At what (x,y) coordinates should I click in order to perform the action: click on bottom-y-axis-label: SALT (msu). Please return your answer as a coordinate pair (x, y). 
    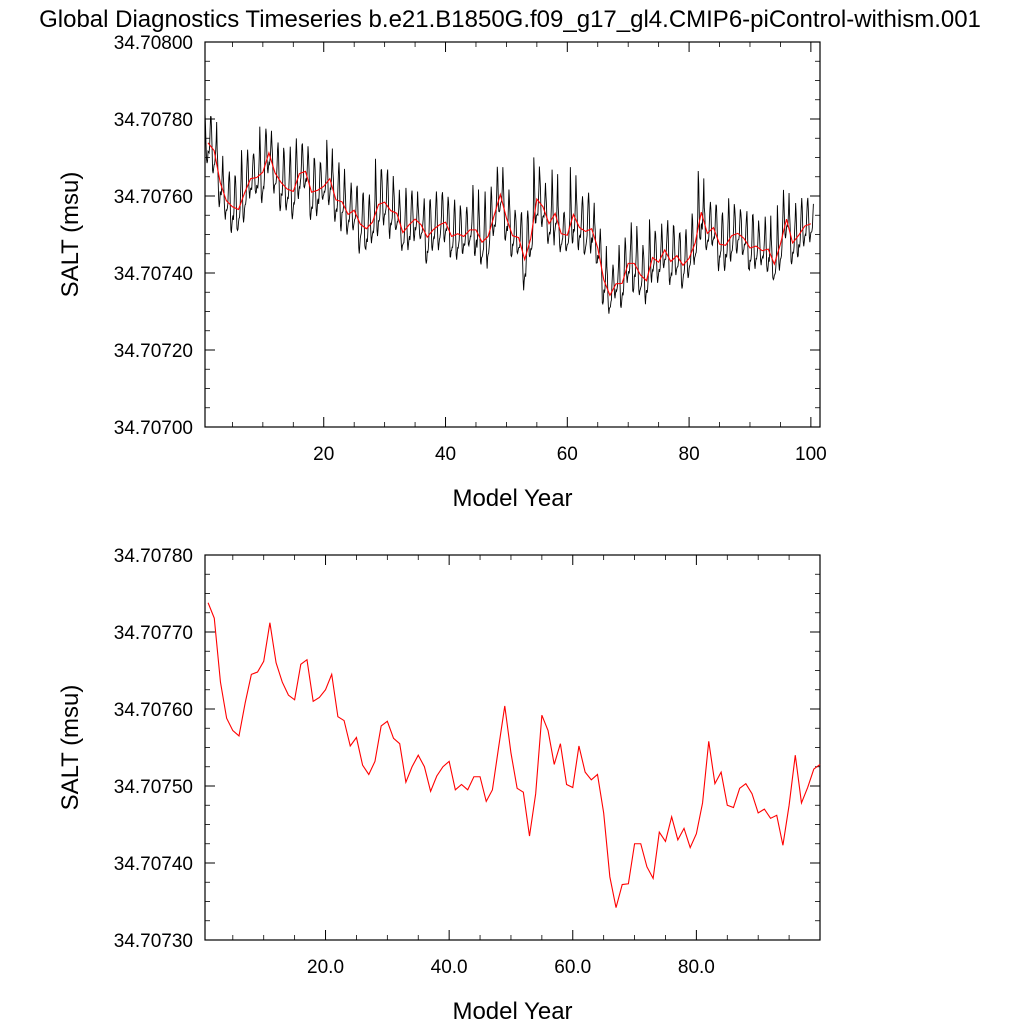
    Looking at the image, I should click on (70, 748).